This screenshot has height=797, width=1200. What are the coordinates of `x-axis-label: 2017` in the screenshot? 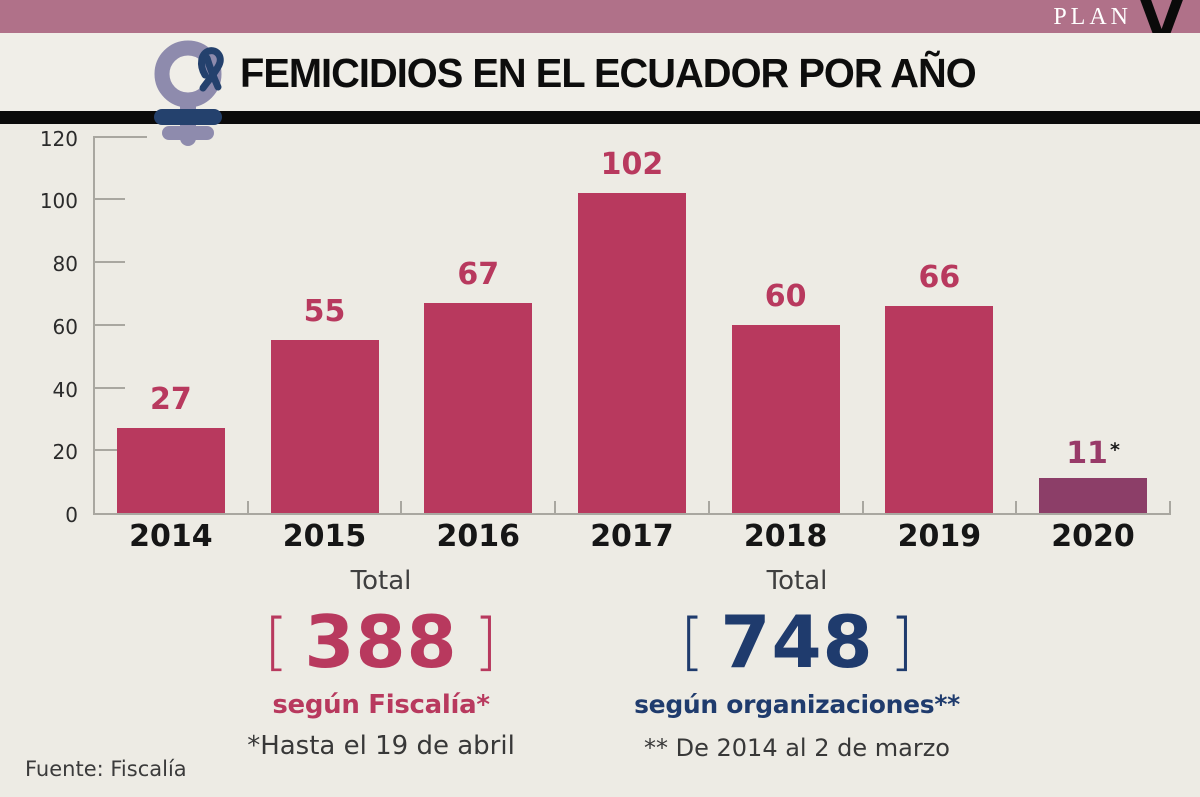 It's located at (632, 536).